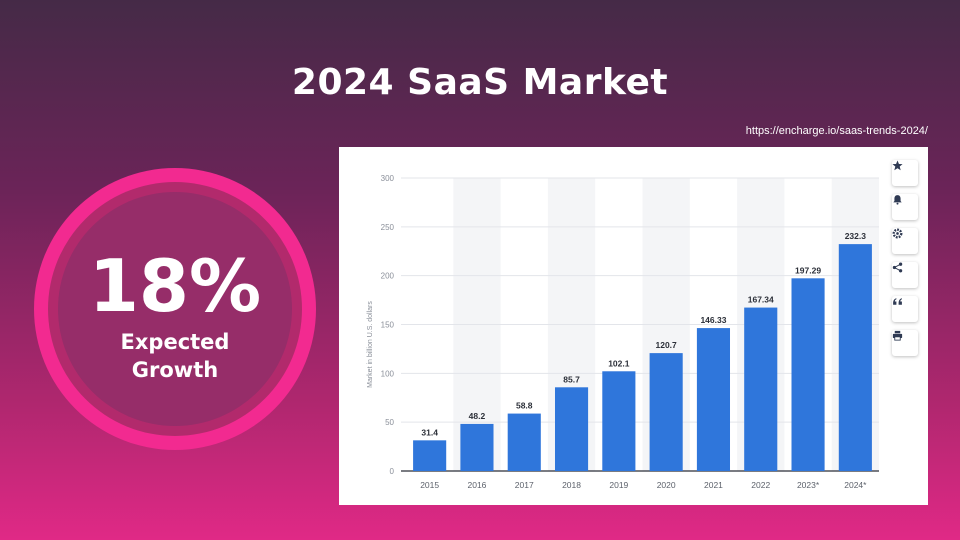 The width and height of the screenshot is (960, 540). What do you see at coordinates (713, 320) in the screenshot?
I see `data-label: 146.33` at bounding box center [713, 320].